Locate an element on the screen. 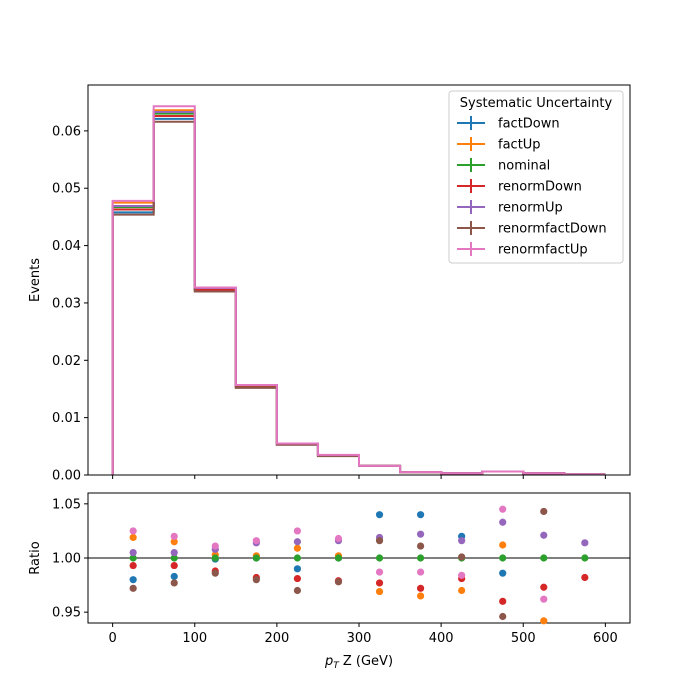  histogram-y-tick-label: 0.03 is located at coordinates (66, 303).